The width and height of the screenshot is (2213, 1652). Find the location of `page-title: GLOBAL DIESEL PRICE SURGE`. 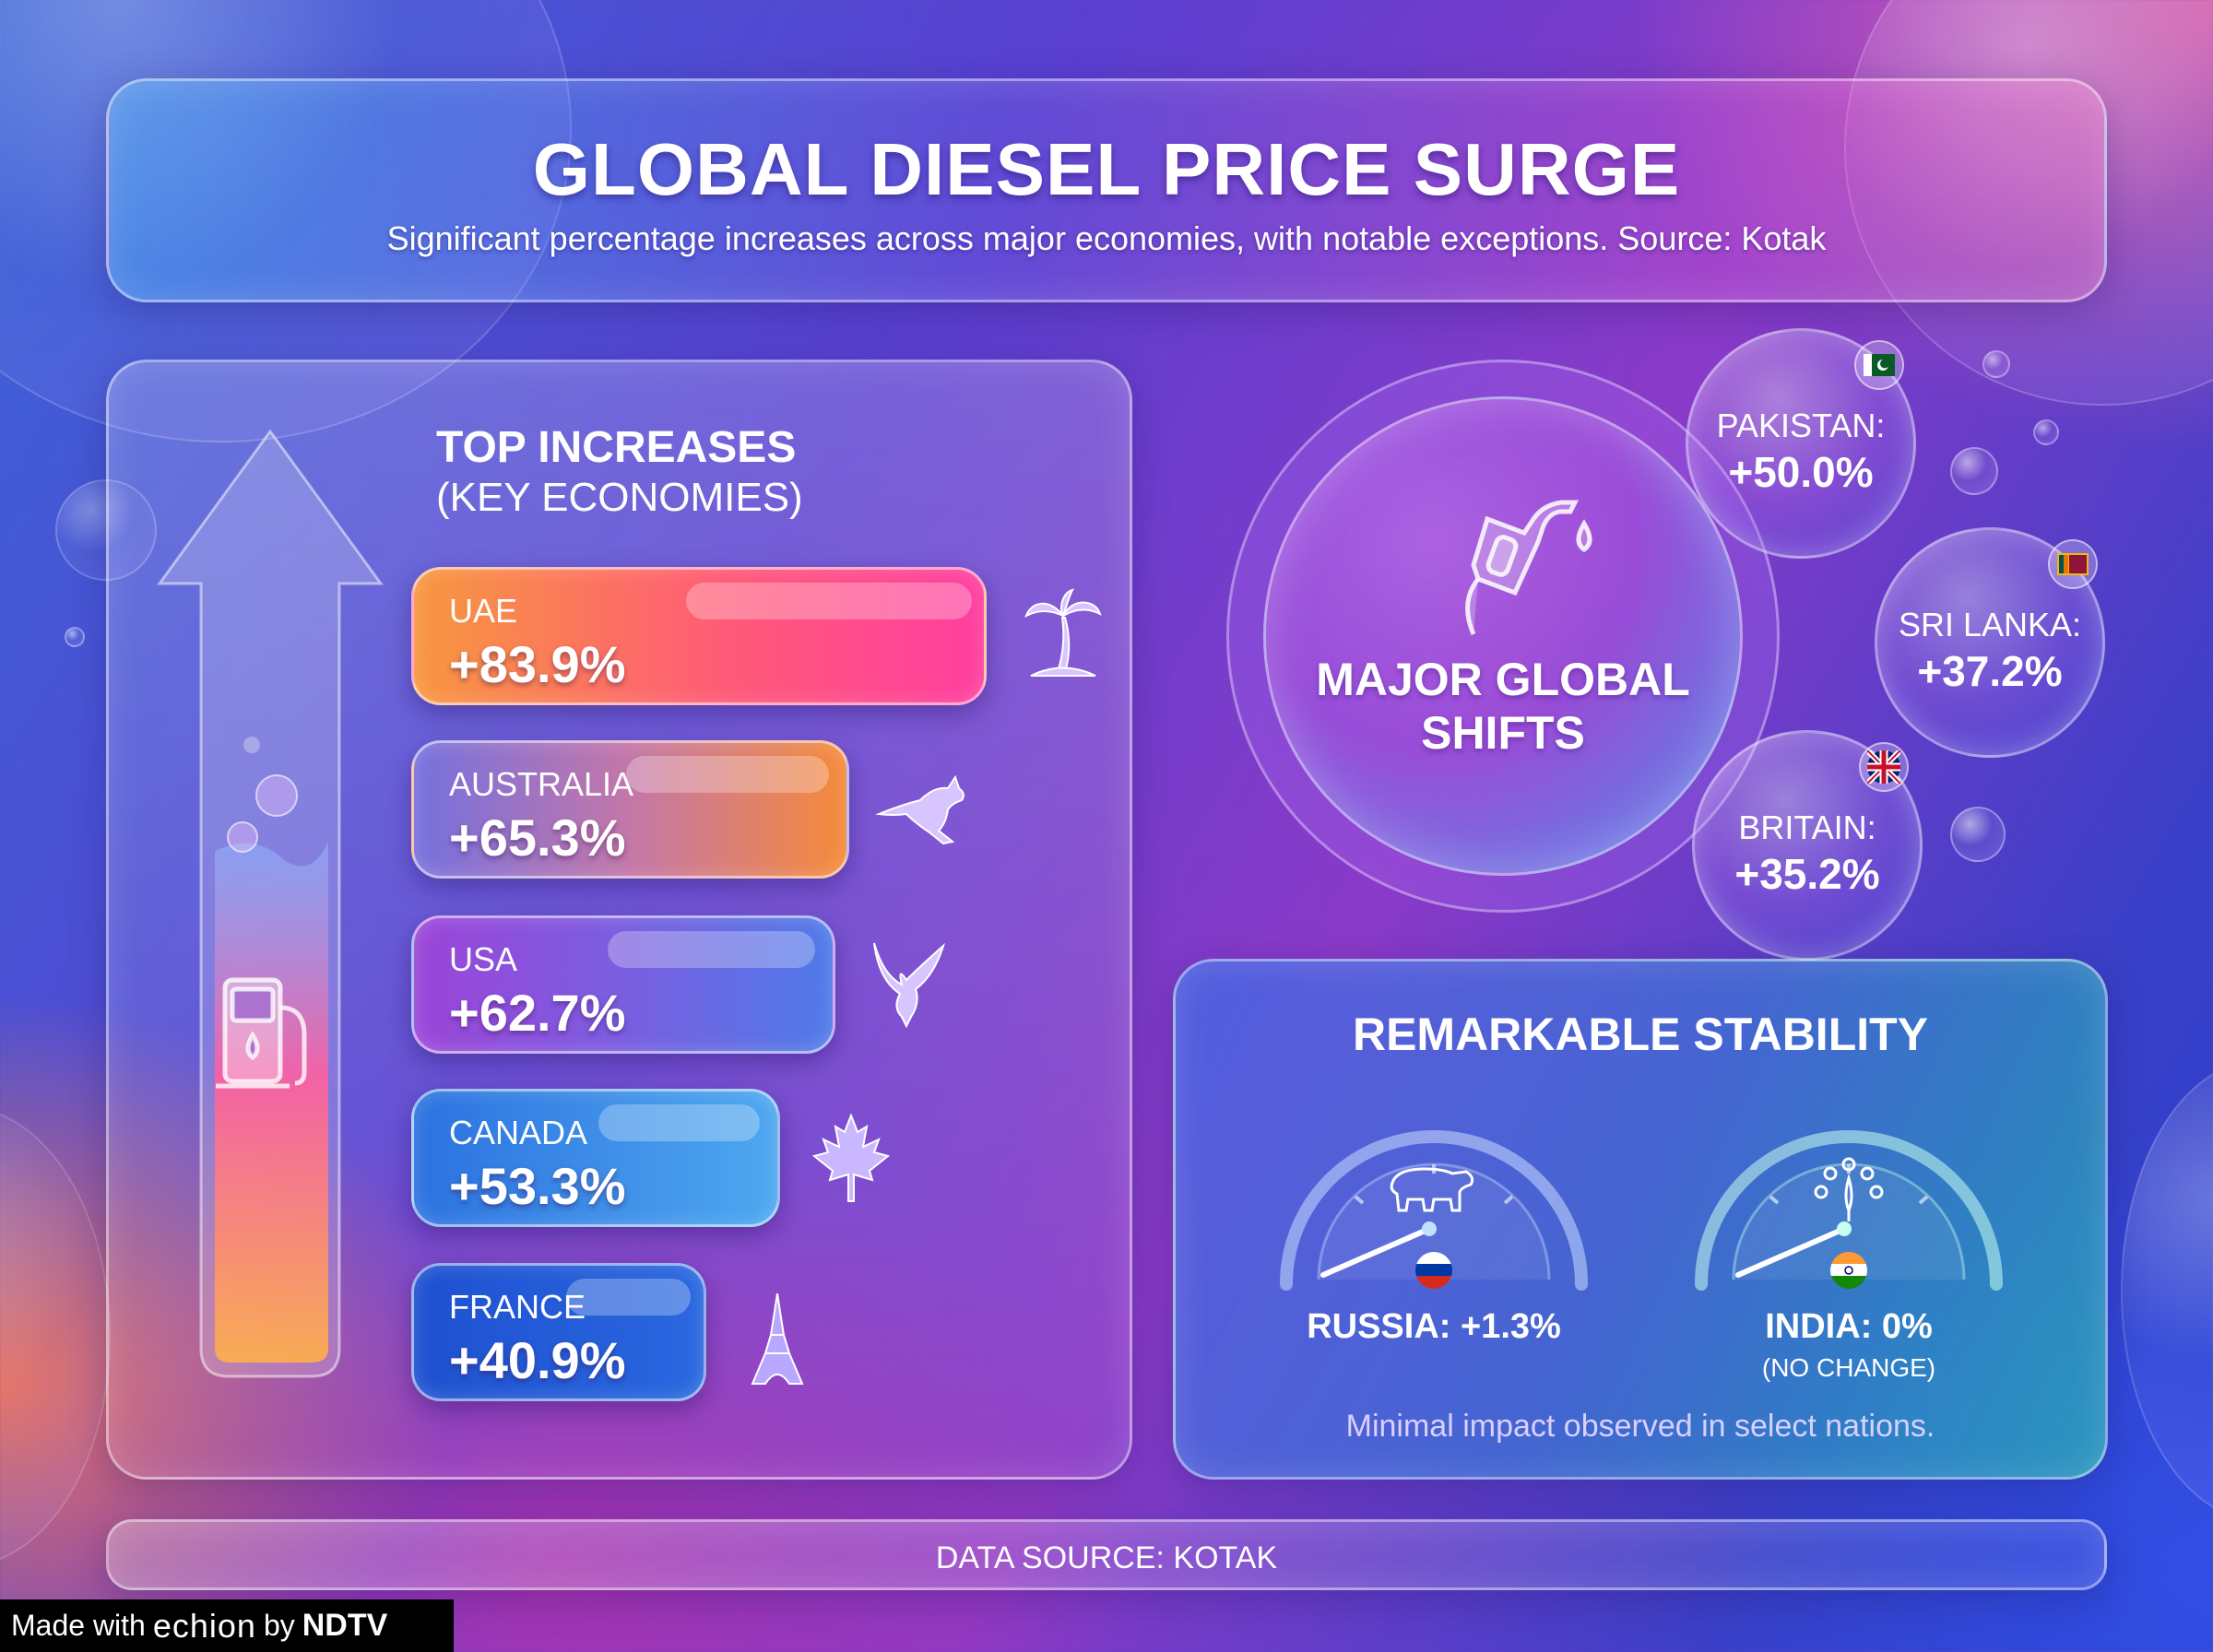

page-title: GLOBAL DIESEL PRICE SURGE is located at coordinates (1106, 169).